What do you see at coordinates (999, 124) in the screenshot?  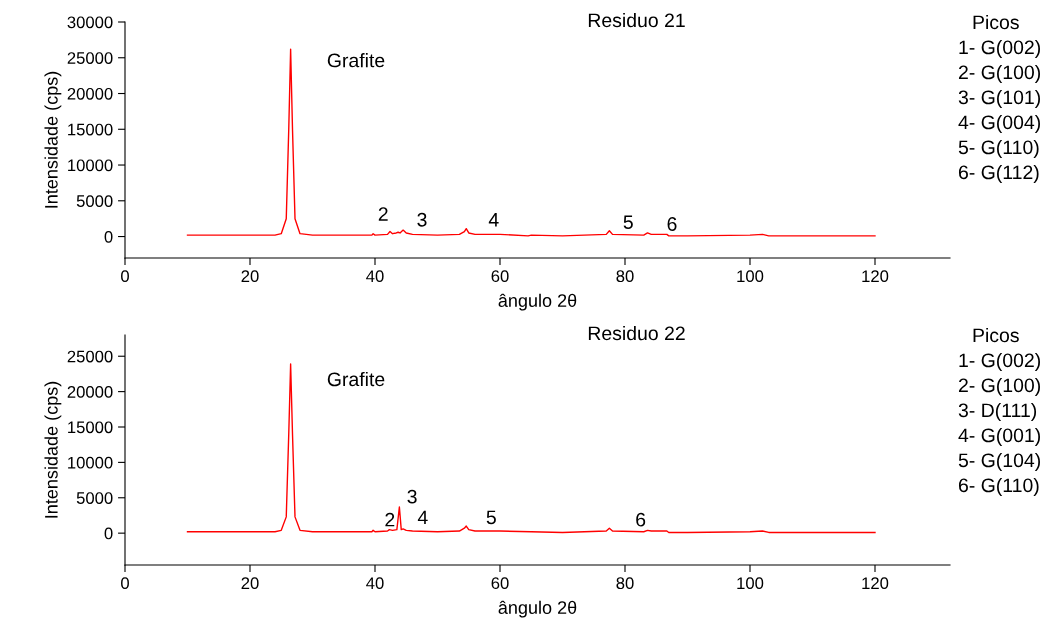 I see `text: 4- G(004)` at bounding box center [999, 124].